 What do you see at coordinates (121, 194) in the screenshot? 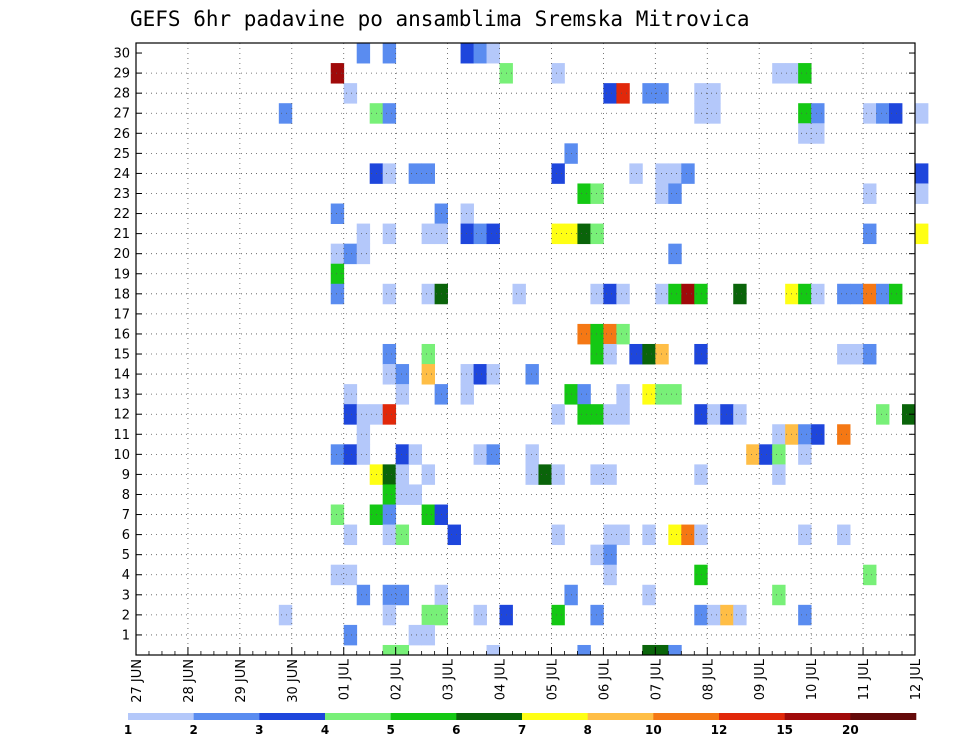
I see `y-tick-label: 23` at bounding box center [121, 194].